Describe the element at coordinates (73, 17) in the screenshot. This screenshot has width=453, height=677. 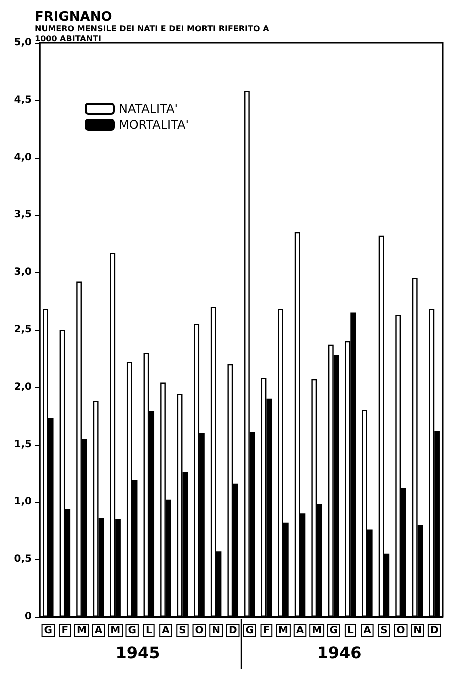
I see `chart-title: FRIGNANO` at that location.